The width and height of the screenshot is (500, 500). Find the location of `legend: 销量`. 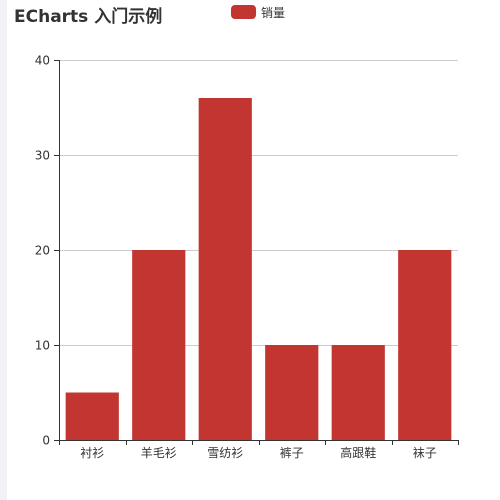

legend: 销量 is located at coordinates (258, 12).